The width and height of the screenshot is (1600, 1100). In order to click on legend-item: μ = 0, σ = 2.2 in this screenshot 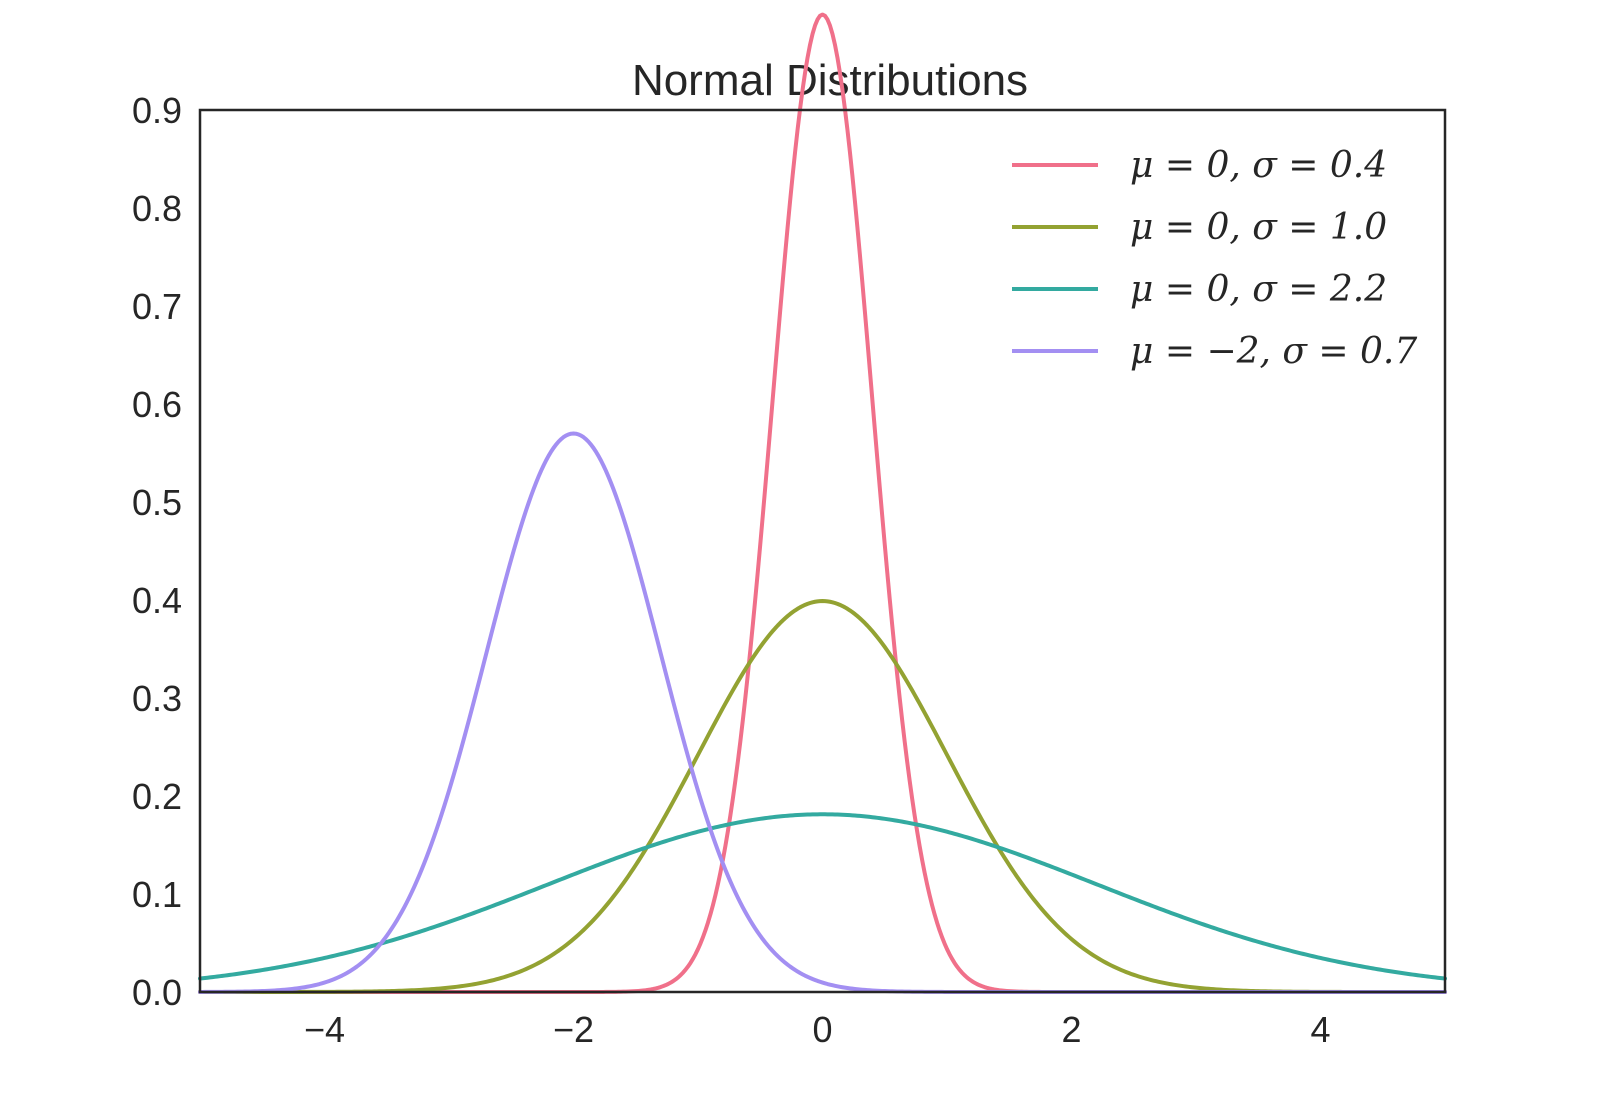, I will do `click(1199, 289)`.